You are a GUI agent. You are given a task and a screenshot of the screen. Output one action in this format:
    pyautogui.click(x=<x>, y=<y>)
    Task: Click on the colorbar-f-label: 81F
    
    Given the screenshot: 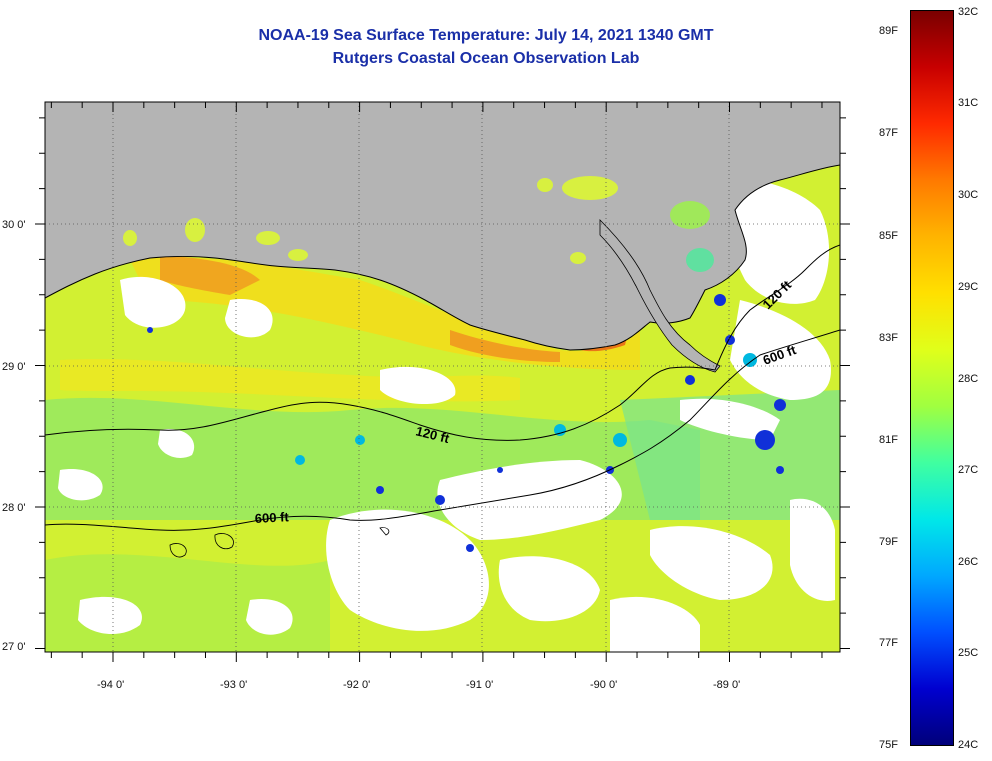 What is the action you would take?
    pyautogui.click(x=888, y=440)
    